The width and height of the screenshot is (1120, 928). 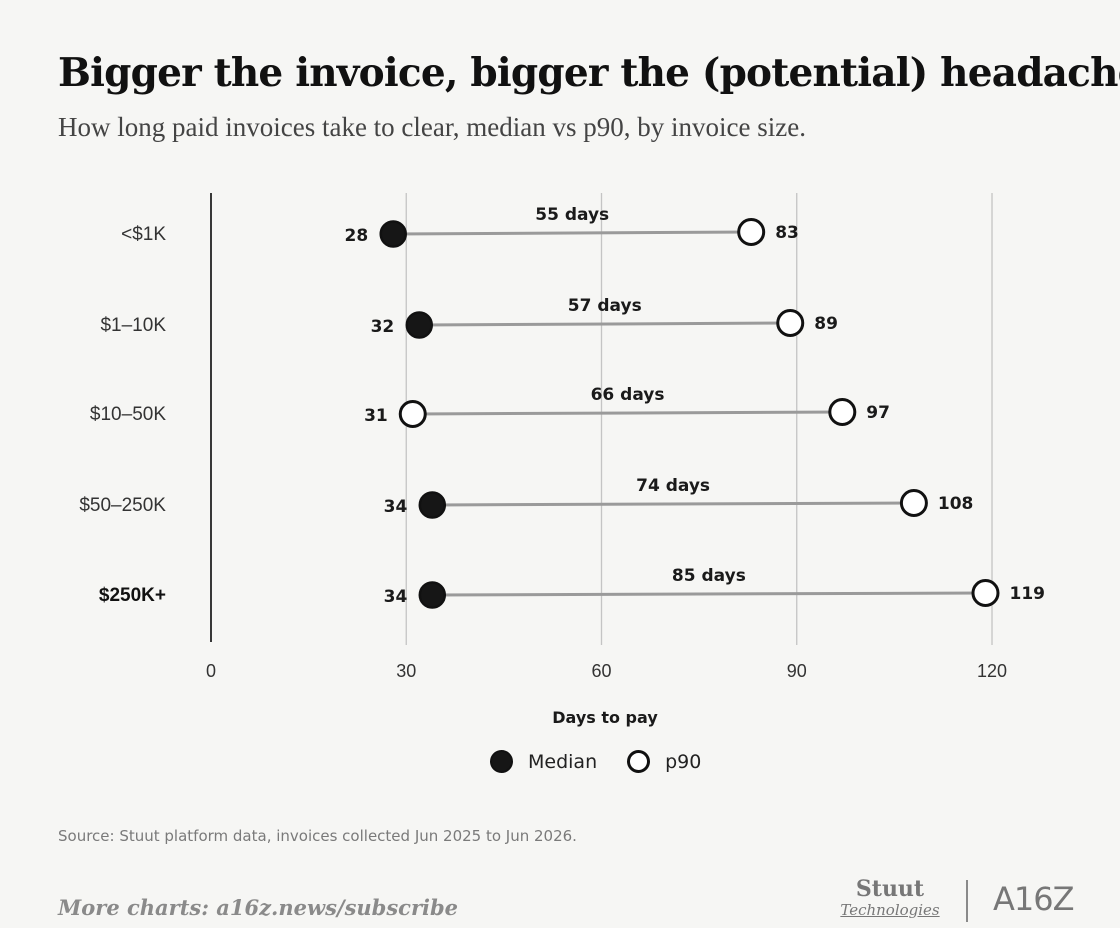 What do you see at coordinates (1034, 899) in the screenshot?
I see `a16z-logo: A16Z` at bounding box center [1034, 899].